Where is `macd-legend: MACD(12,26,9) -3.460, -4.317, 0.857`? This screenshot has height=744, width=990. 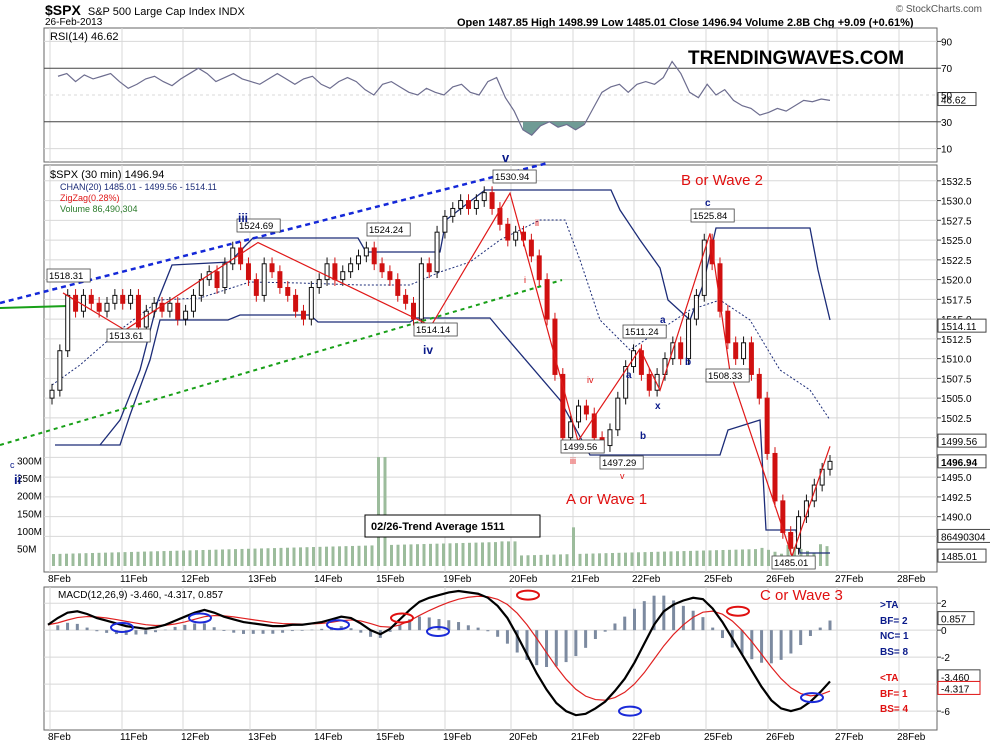 macd-legend: MACD(12,26,9) -3.460, -4.317, 0.857 is located at coordinates (141, 595).